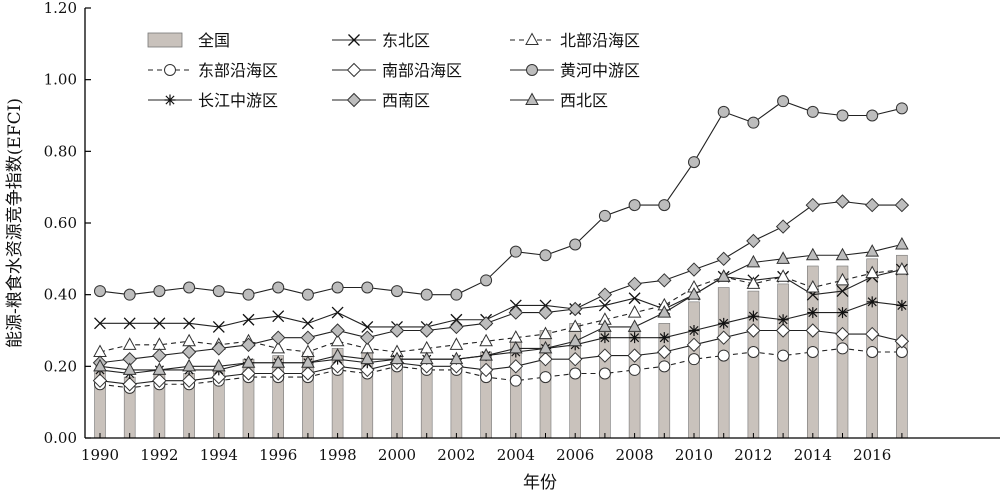 The width and height of the screenshot is (1000, 495). I want to click on y-ticks: 0.00 0.20 0.40 0.60 0.80 1.00 1.20, so click(67, 223).